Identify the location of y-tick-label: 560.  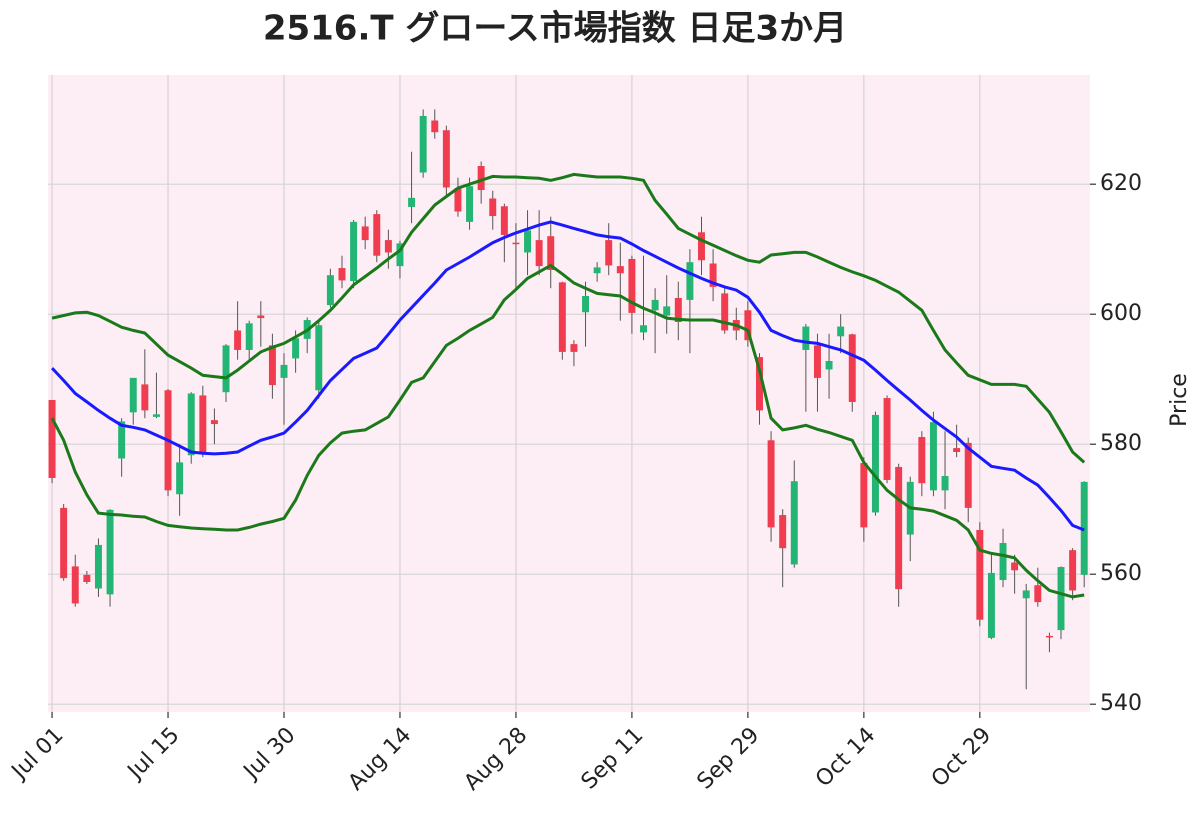
(1121, 573).